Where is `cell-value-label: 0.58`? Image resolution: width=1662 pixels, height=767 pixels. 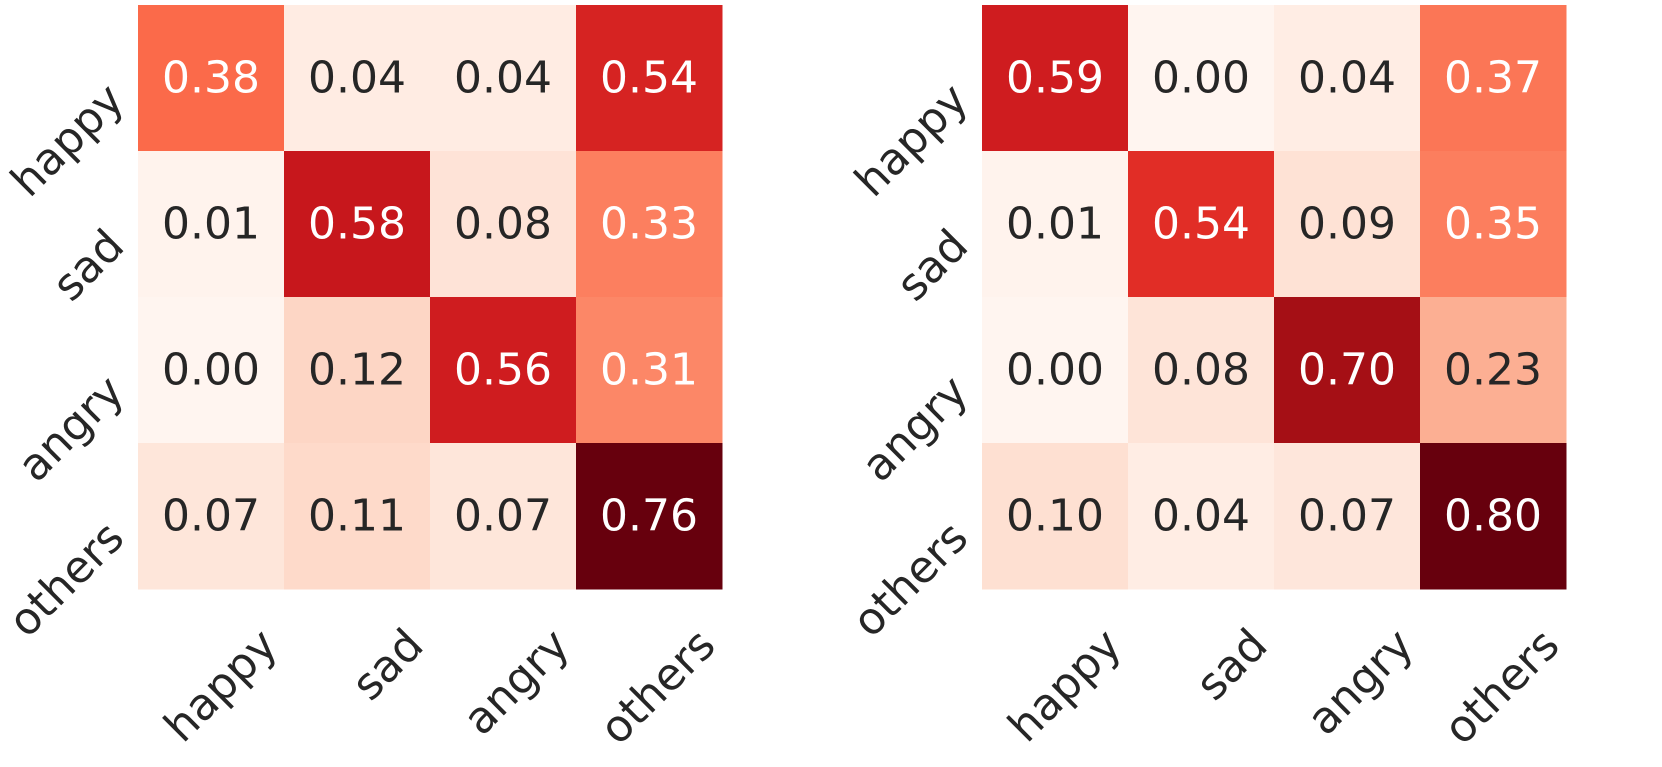
cell-value-label: 0.58 is located at coordinates (357, 224).